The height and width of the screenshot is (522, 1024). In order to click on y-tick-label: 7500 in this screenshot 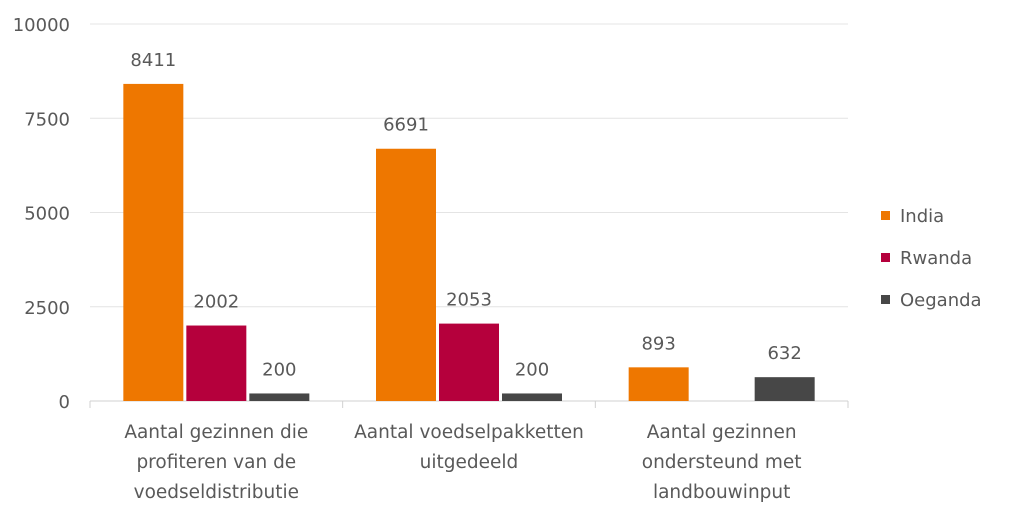, I will do `click(47, 119)`.